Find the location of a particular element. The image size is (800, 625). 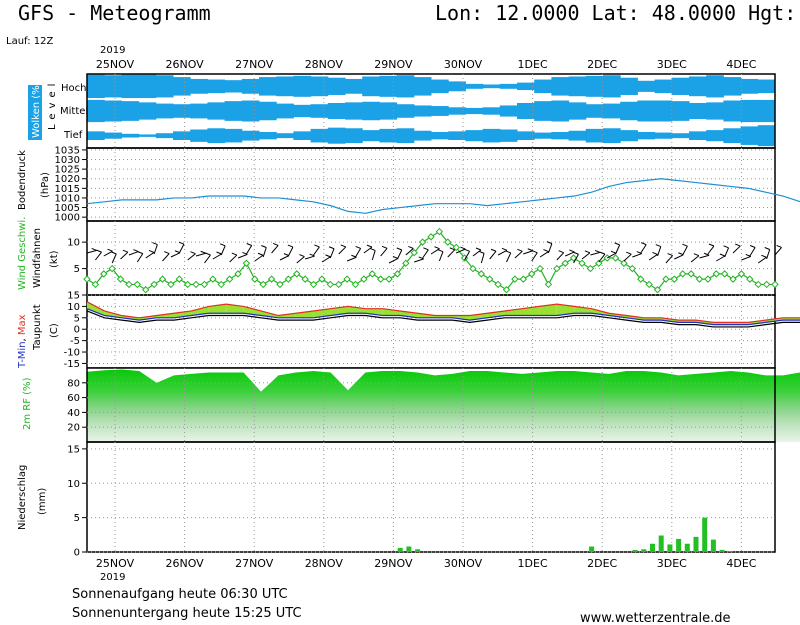

clouds-label: Wolken (%) is located at coordinates (36, 109).